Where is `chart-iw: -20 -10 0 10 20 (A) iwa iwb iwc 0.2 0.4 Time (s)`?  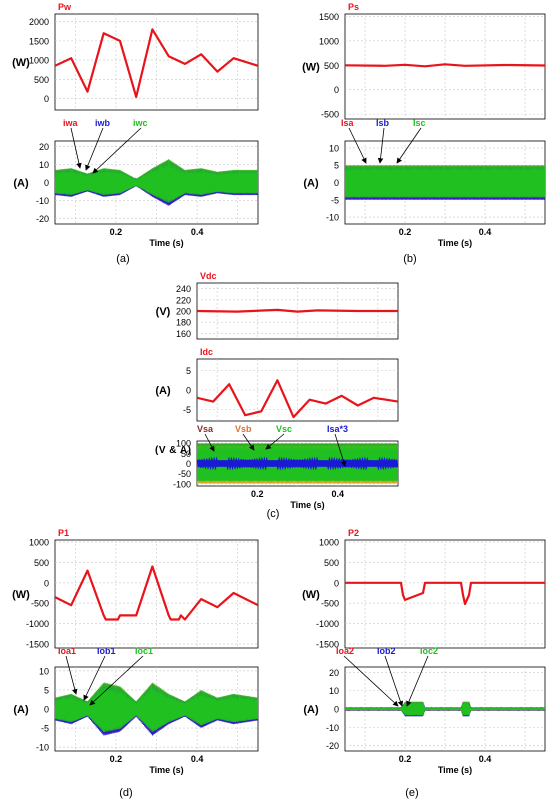 chart-iw: -20 -10 0 10 20 (A) iwa iwb iwc 0.2 0.4 Time (s) is located at coordinates (136, 183).